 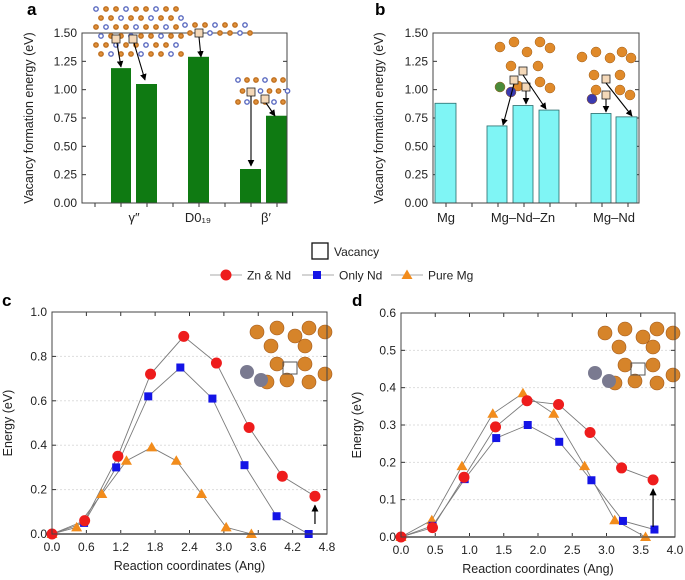 I want to click on y-tick-label: 0.75, so click(x=66, y=118).